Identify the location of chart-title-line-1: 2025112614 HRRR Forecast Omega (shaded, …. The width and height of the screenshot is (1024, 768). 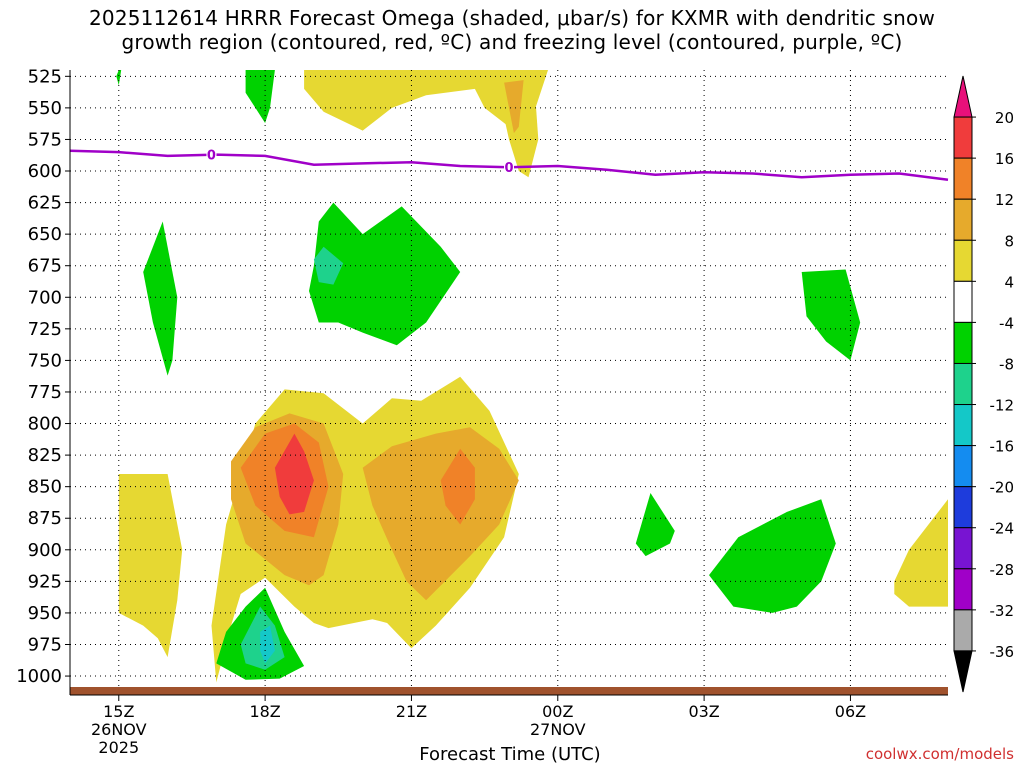
(512, 18).